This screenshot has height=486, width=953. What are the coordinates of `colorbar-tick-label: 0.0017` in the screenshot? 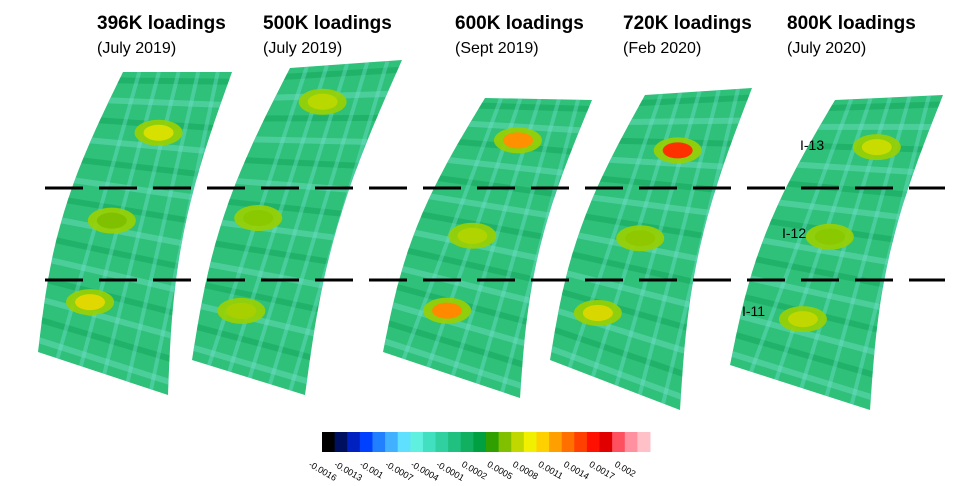 It's located at (602, 470).